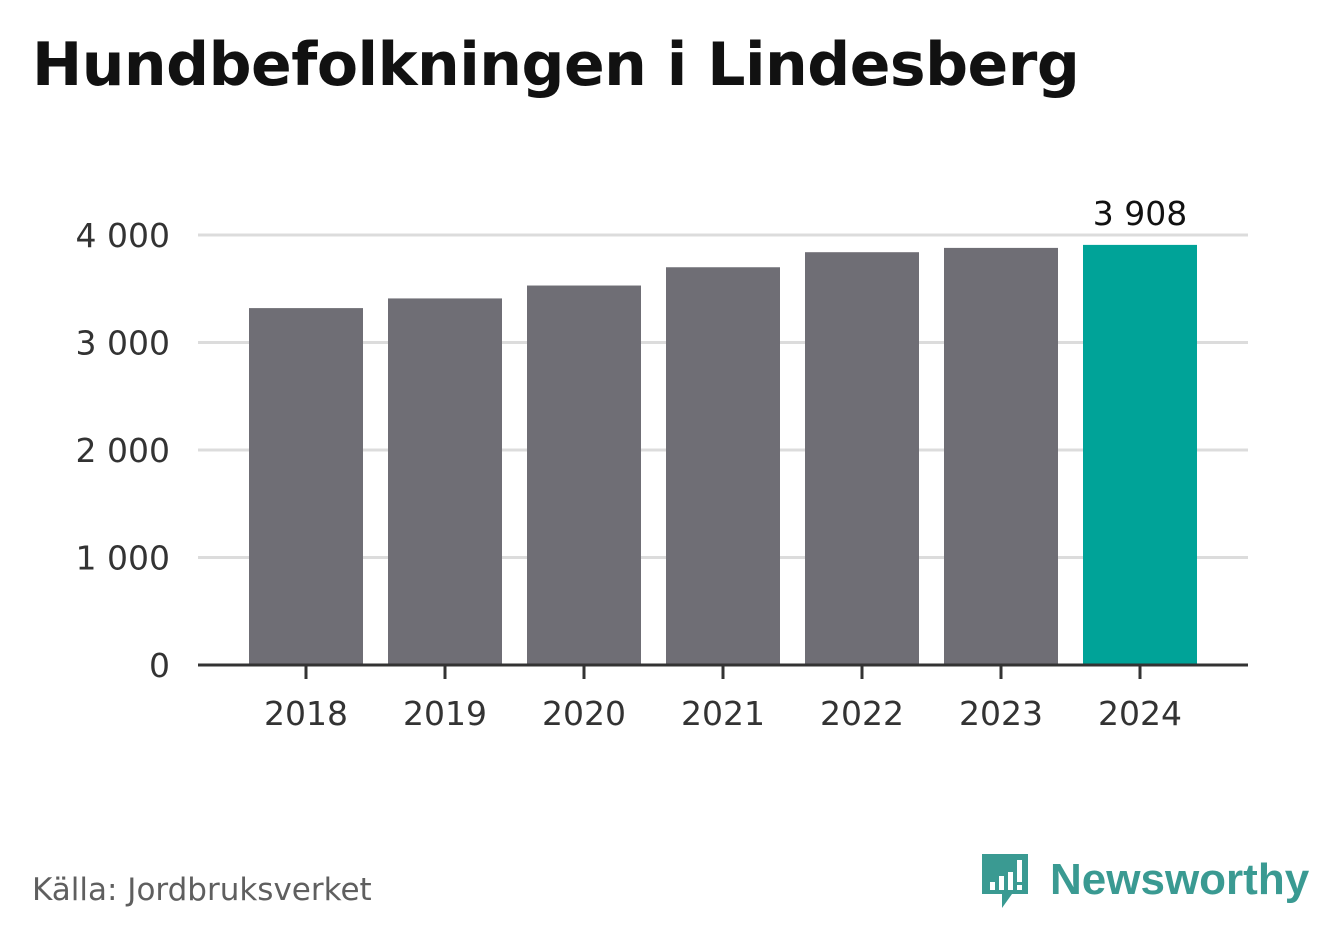  I want to click on y-tick-label: 4 000, so click(123, 235).